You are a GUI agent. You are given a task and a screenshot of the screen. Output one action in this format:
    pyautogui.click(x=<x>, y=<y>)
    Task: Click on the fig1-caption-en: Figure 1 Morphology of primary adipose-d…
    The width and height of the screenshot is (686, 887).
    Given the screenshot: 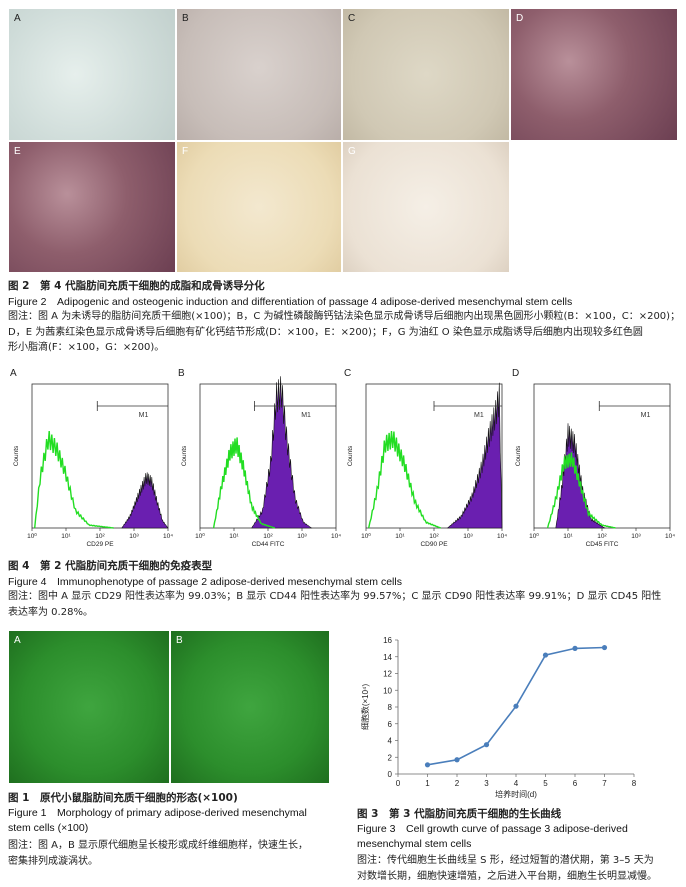 What is the action you would take?
    pyautogui.click(x=157, y=820)
    